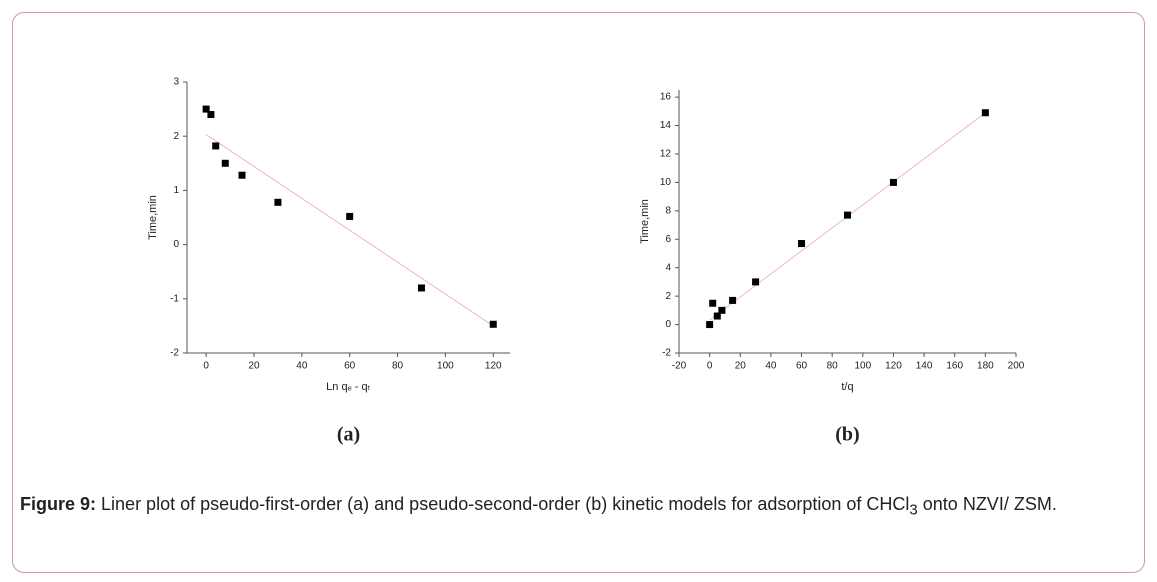 The image size is (1157, 582). What do you see at coordinates (666, 182) in the screenshot?
I see `y-tick-label: 10` at bounding box center [666, 182].